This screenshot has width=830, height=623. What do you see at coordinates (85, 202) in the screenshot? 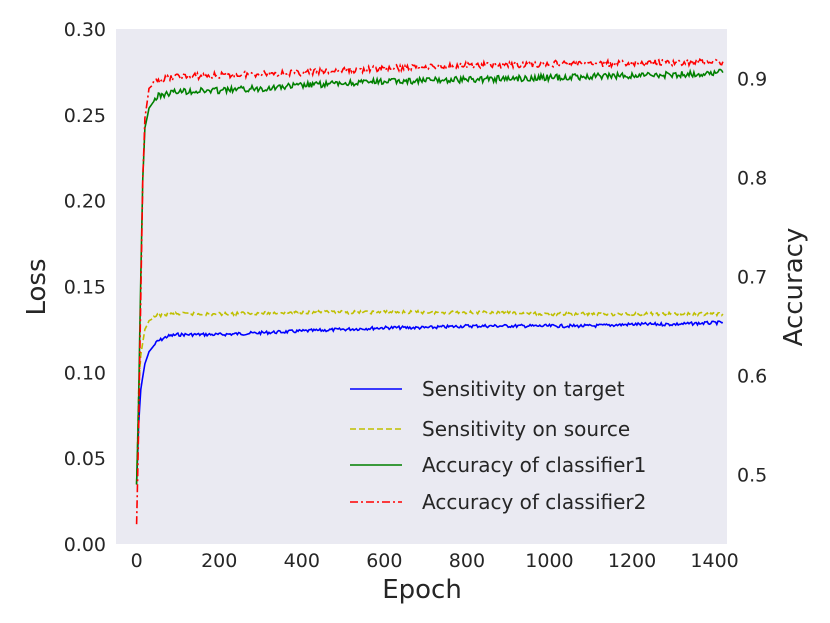
I see `y-left-tick-label: 0.20` at bounding box center [85, 202].